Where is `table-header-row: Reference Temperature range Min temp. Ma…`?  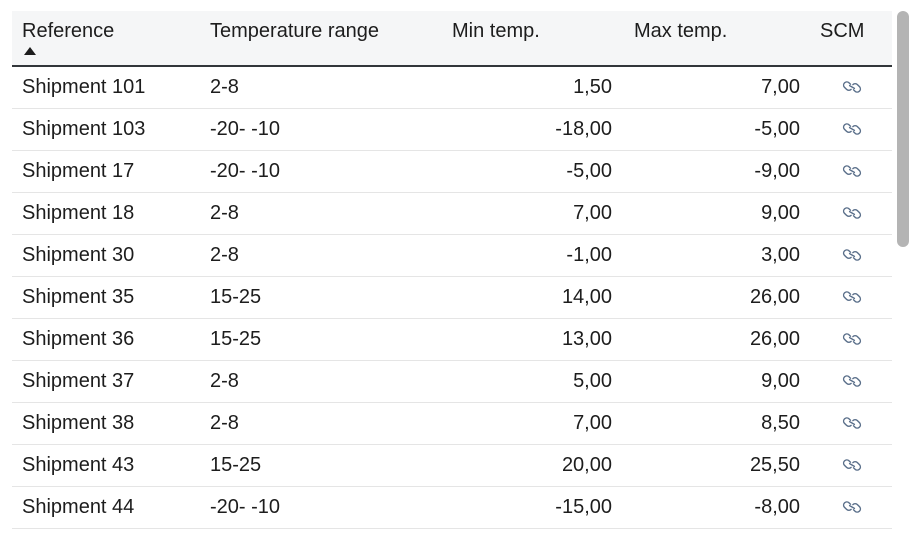
table-header-row: Reference Temperature range Min temp. Ma… is located at coordinates (452, 38).